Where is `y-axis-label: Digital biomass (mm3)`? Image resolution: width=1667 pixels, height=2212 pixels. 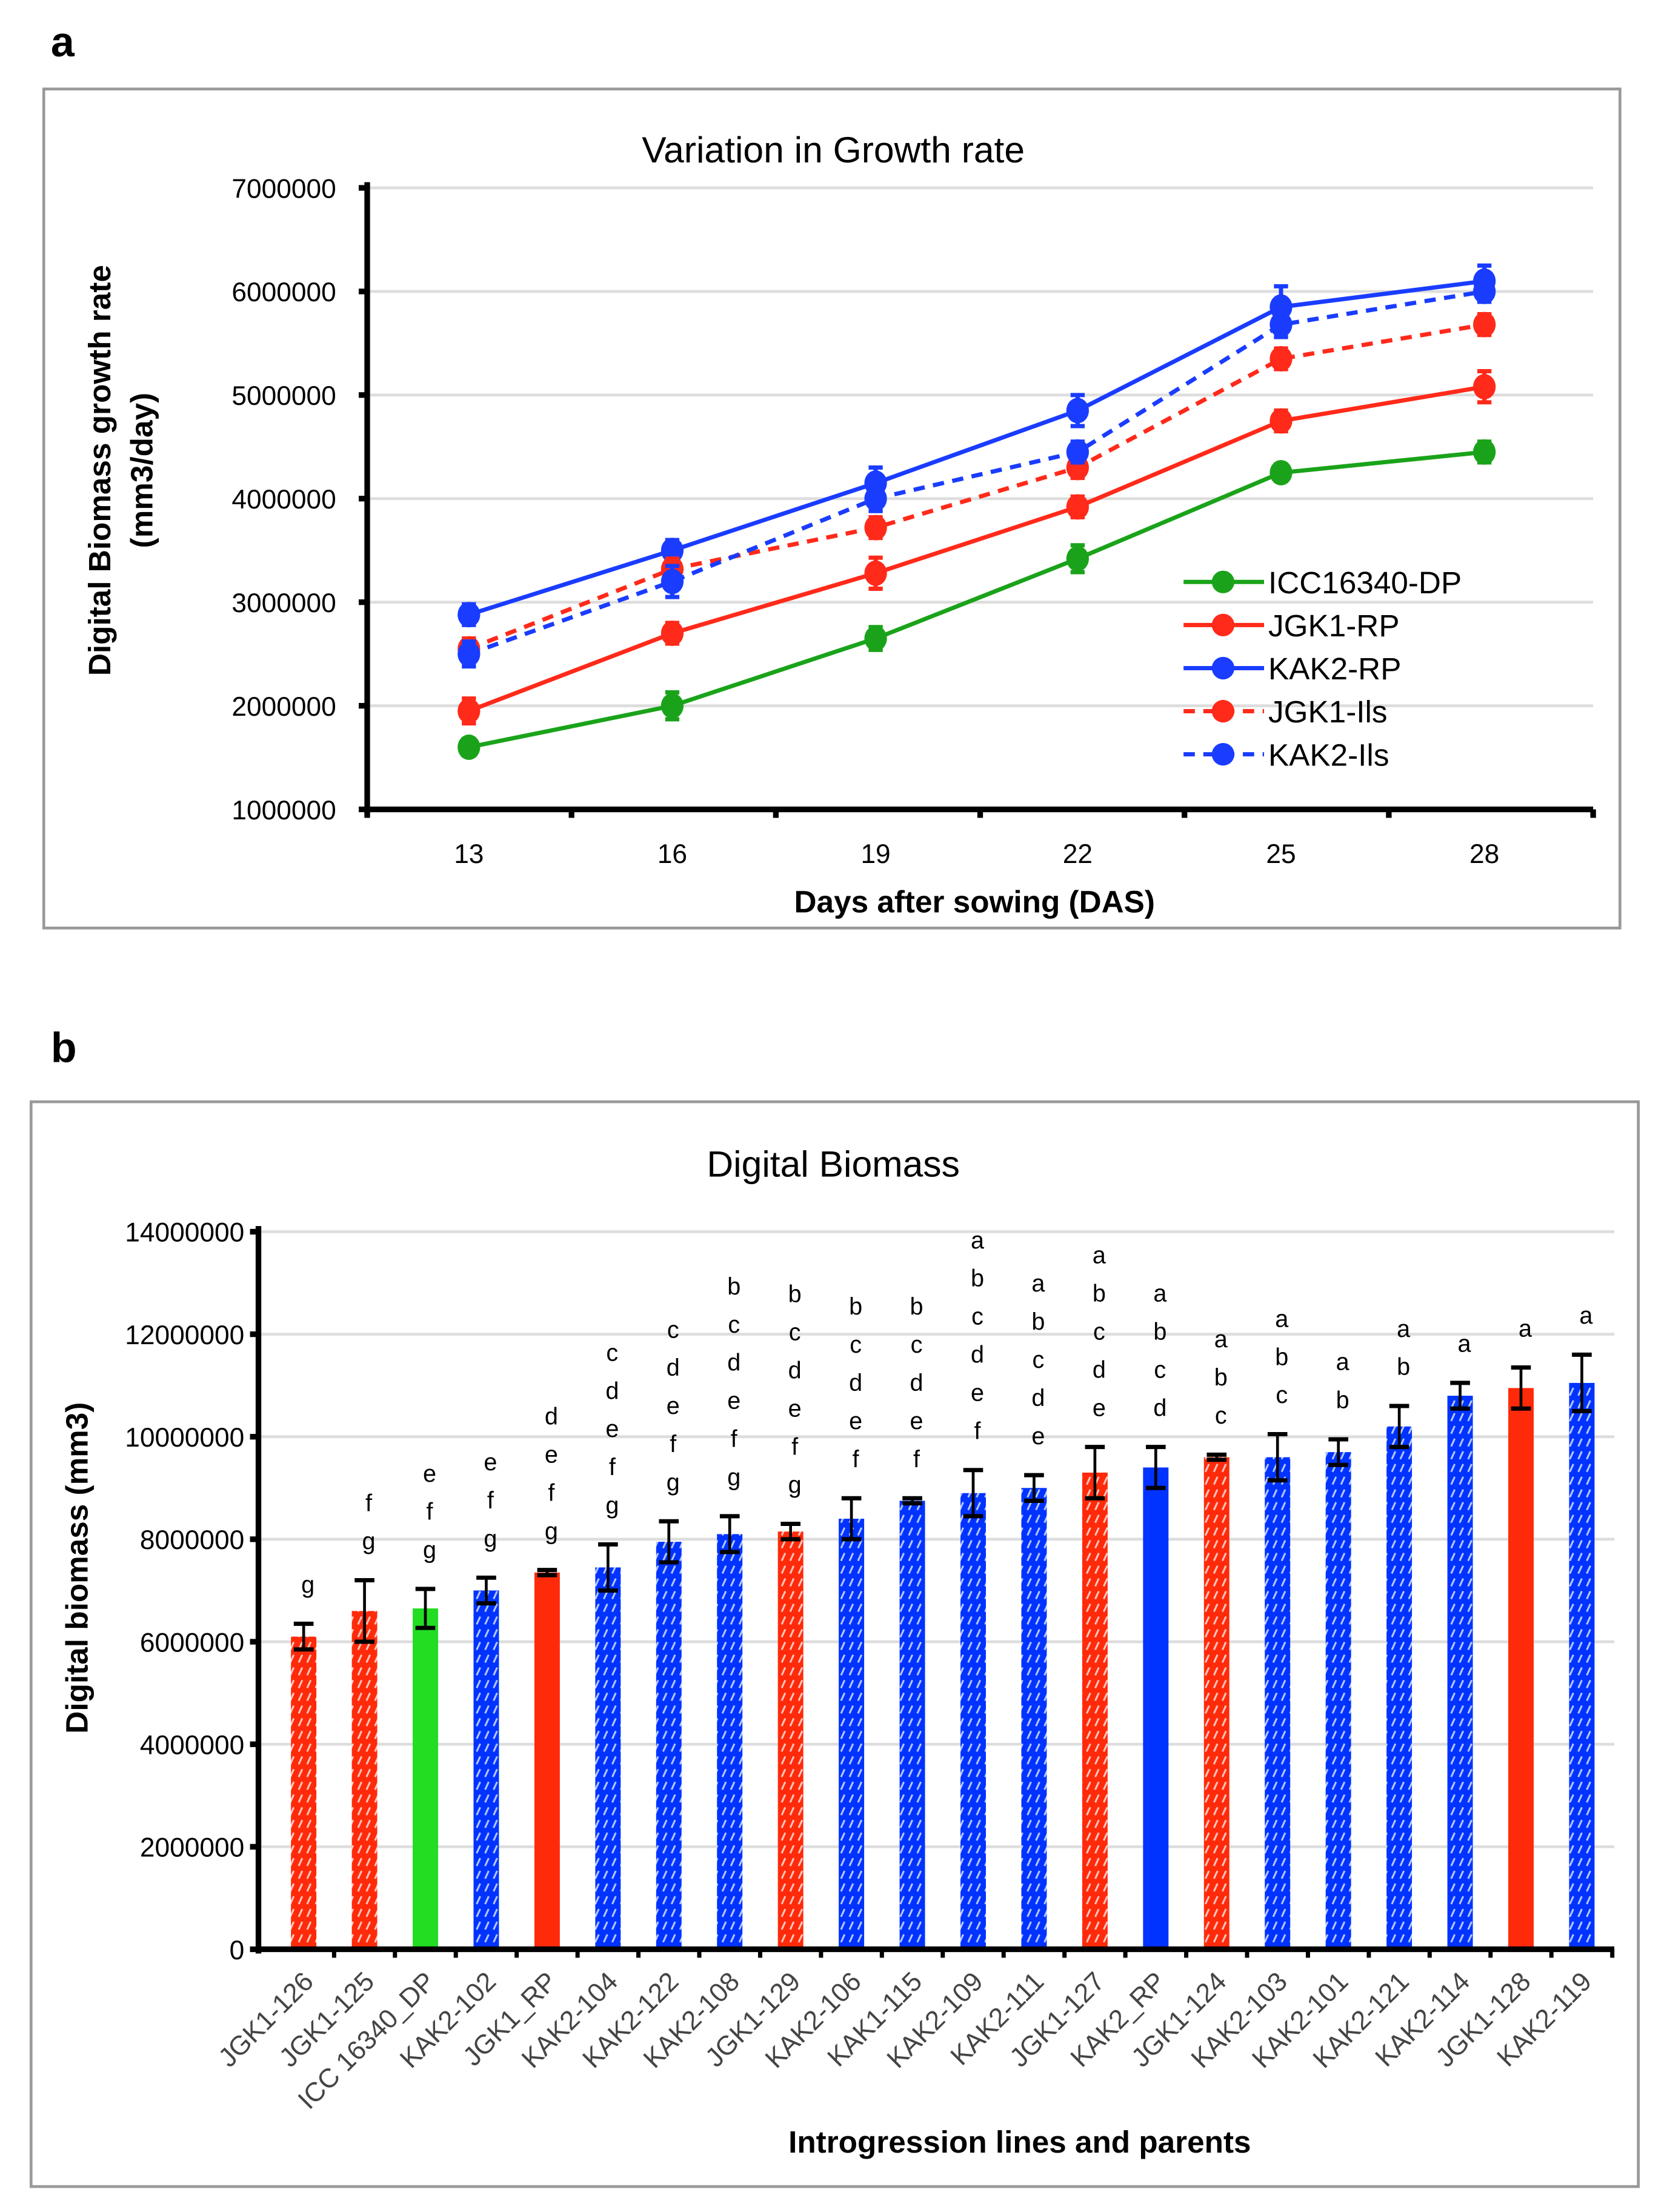
y-axis-label: Digital biomass (mm3) is located at coordinates (77, 1568).